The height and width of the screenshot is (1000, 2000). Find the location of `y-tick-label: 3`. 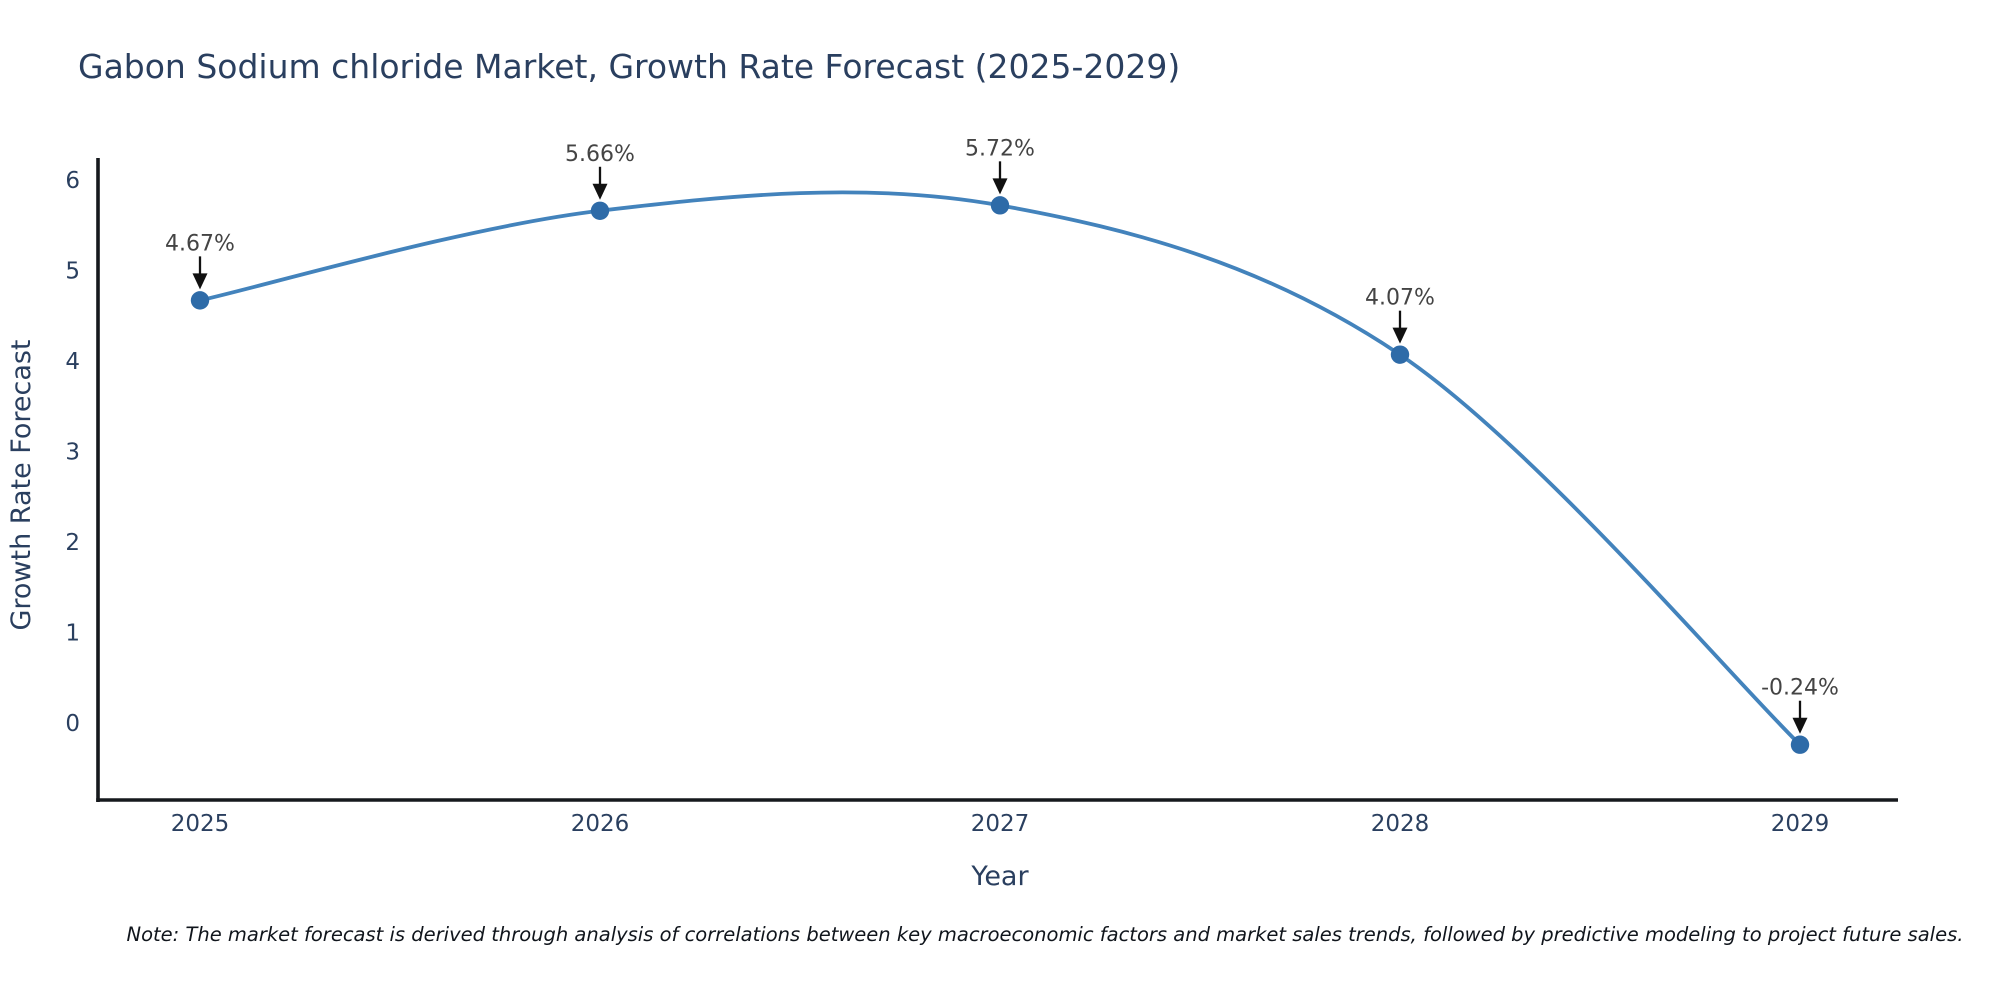

y-tick-label: 3 is located at coordinates (72, 453).